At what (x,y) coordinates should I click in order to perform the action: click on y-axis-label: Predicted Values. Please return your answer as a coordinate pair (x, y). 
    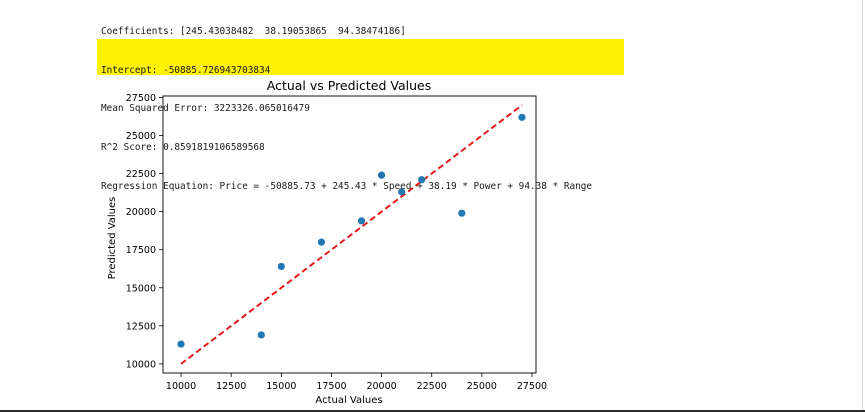
    Looking at the image, I should click on (112, 238).